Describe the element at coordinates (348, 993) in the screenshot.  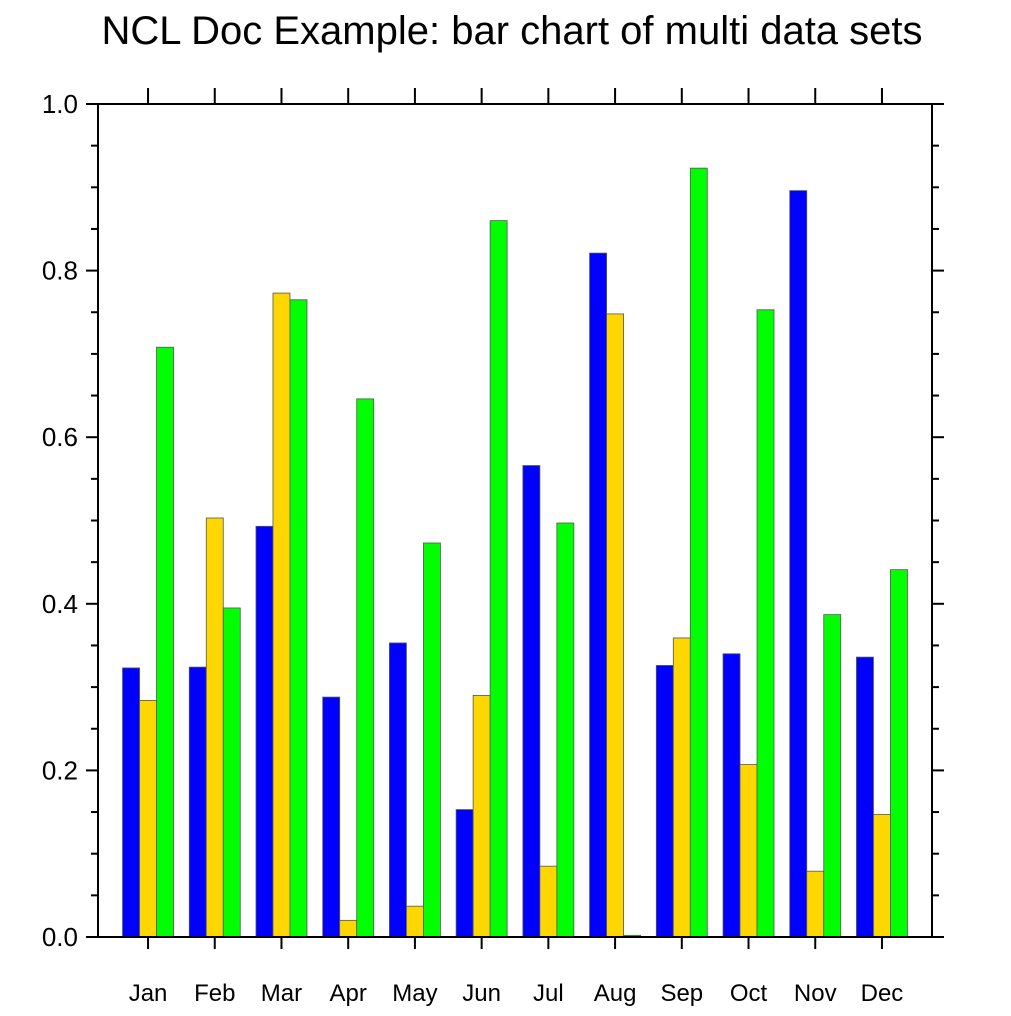
I see `x-tick-label-apr: Apr` at that location.